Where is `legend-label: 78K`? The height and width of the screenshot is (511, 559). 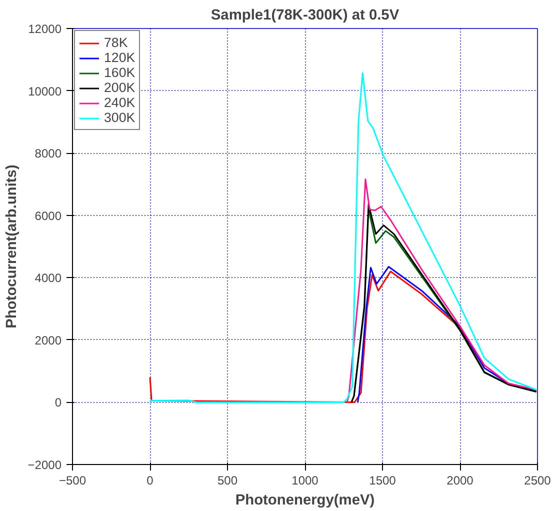
legend-label: 78K is located at coordinates (116, 42).